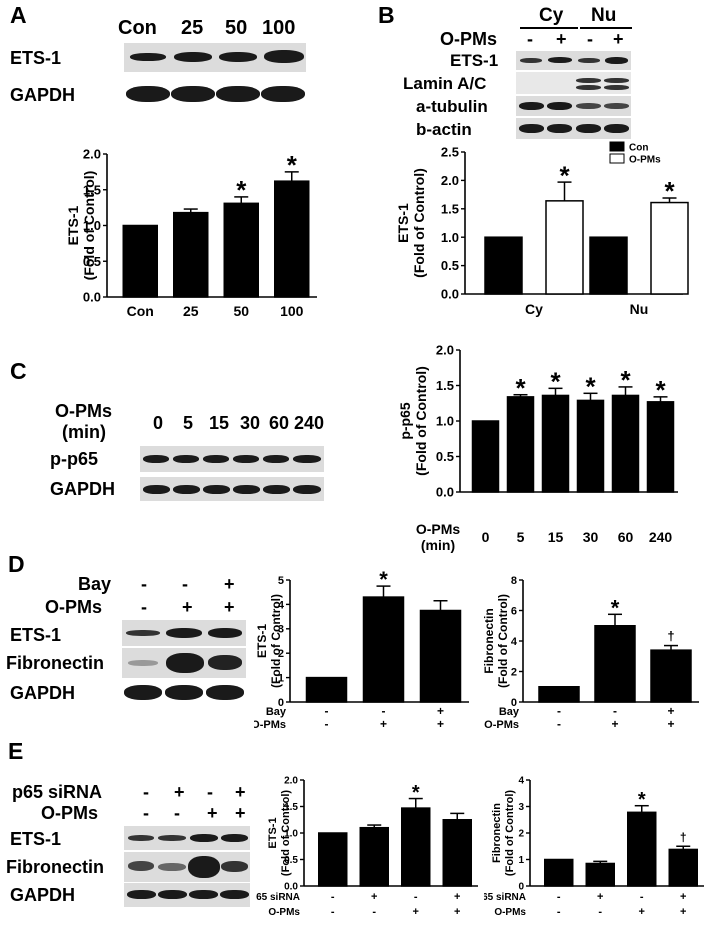  Describe the element at coordinates (236, 28) in the screenshot. I see `lane-label: 50` at that location.